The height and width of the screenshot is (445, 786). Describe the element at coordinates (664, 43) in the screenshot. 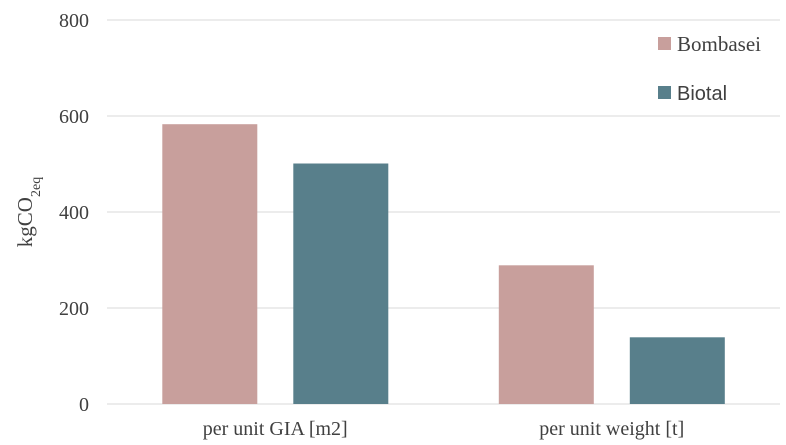

I see `legend-swatch-bombasei` at that location.